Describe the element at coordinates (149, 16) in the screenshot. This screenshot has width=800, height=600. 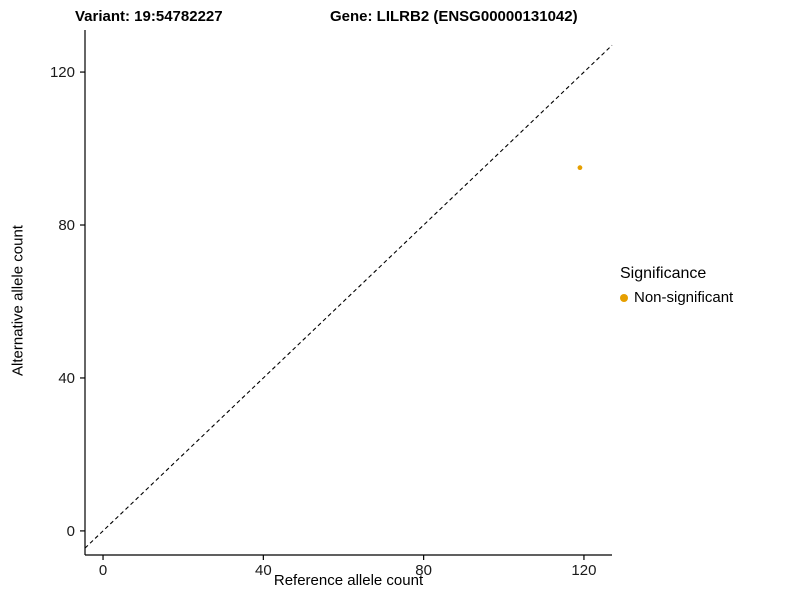
I see `variant-title: Variant: 19:54782227` at that location.